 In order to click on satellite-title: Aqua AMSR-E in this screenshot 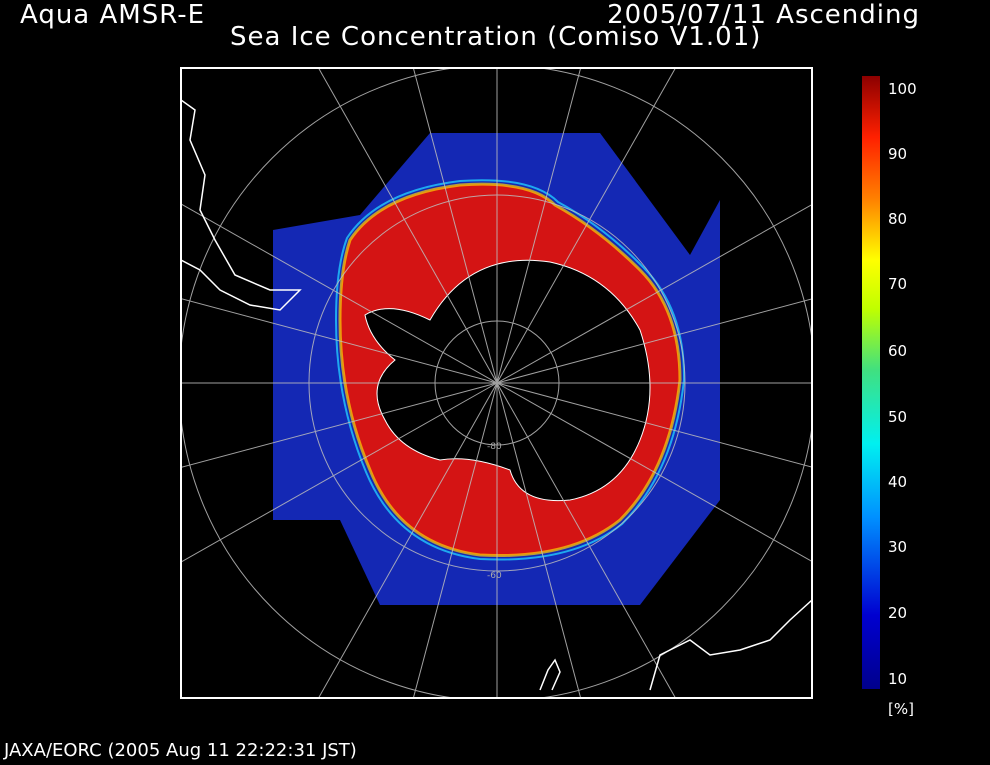, I will do `click(113, 15)`.